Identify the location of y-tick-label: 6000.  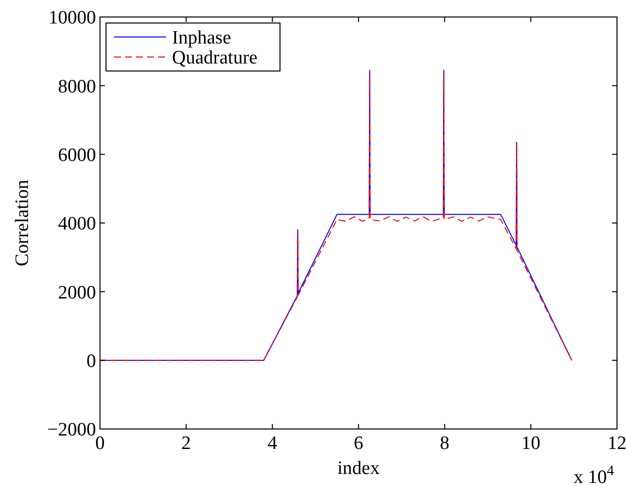
(77, 155).